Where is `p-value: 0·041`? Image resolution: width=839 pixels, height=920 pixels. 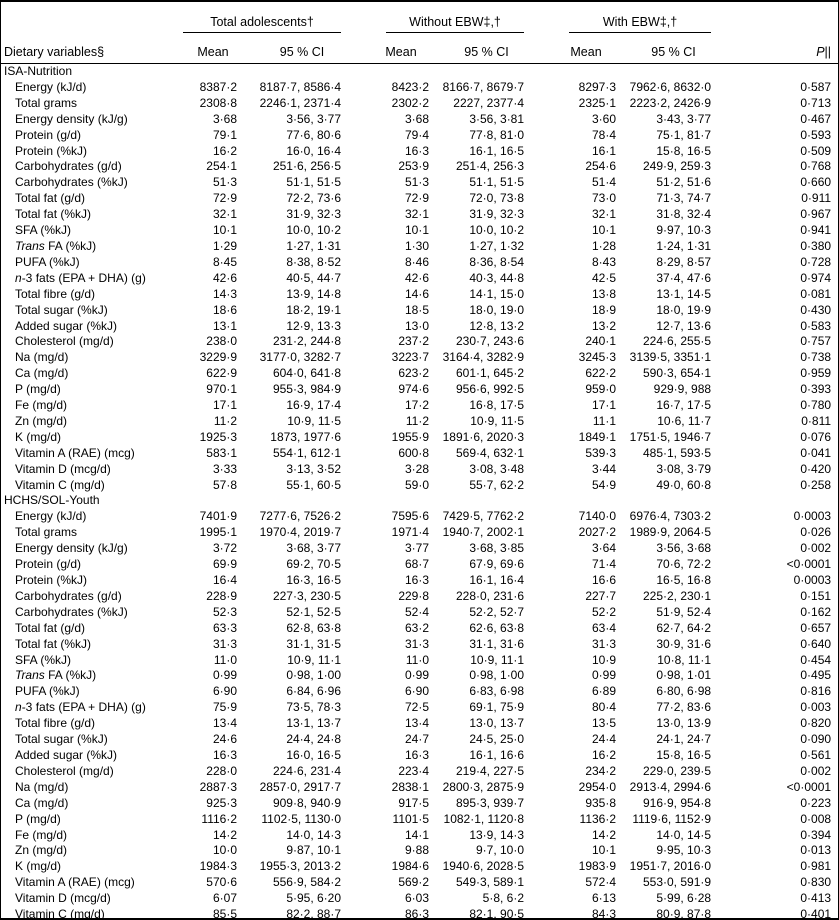
p-value: 0·041 is located at coordinates (816, 452).